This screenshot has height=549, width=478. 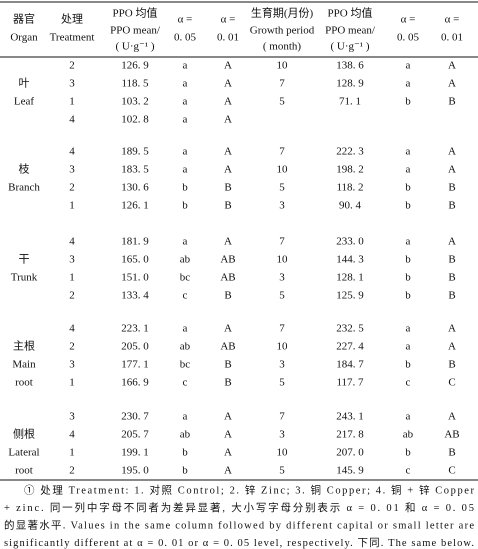 I want to click on table-cell: 222. 3, so click(x=350, y=152).